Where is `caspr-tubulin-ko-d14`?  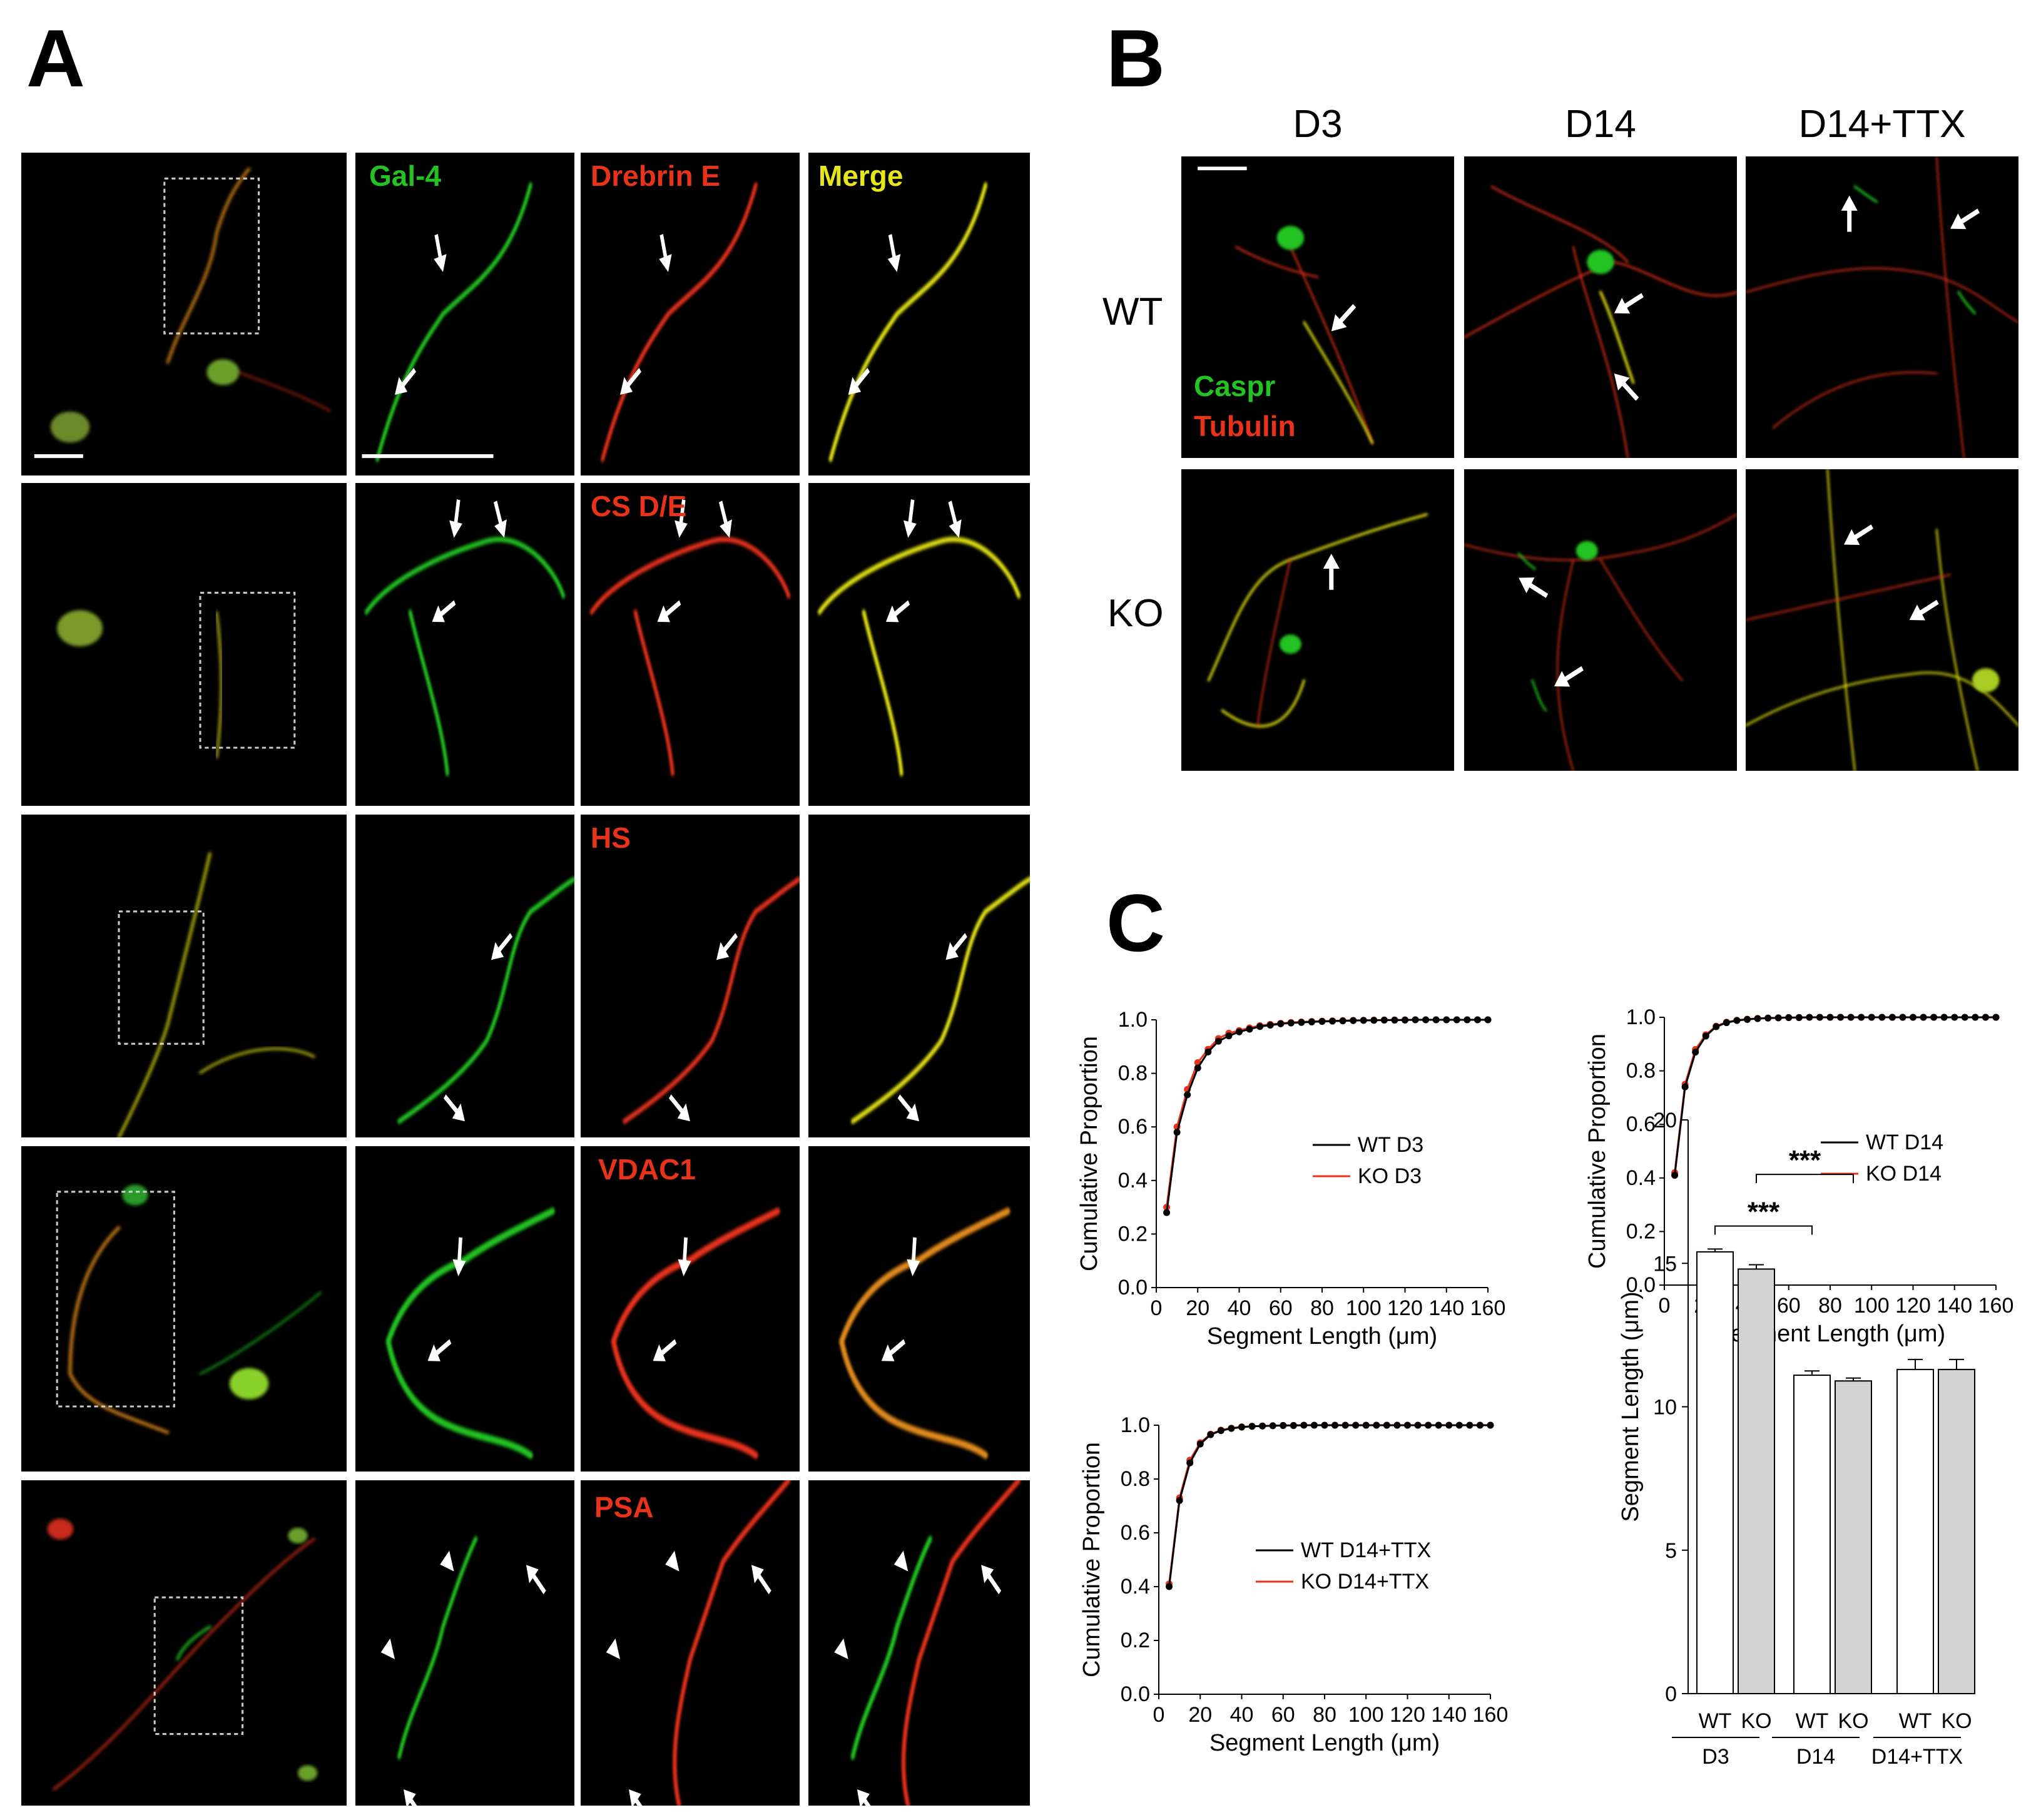
caspr-tubulin-ko-d14 is located at coordinates (1600, 620).